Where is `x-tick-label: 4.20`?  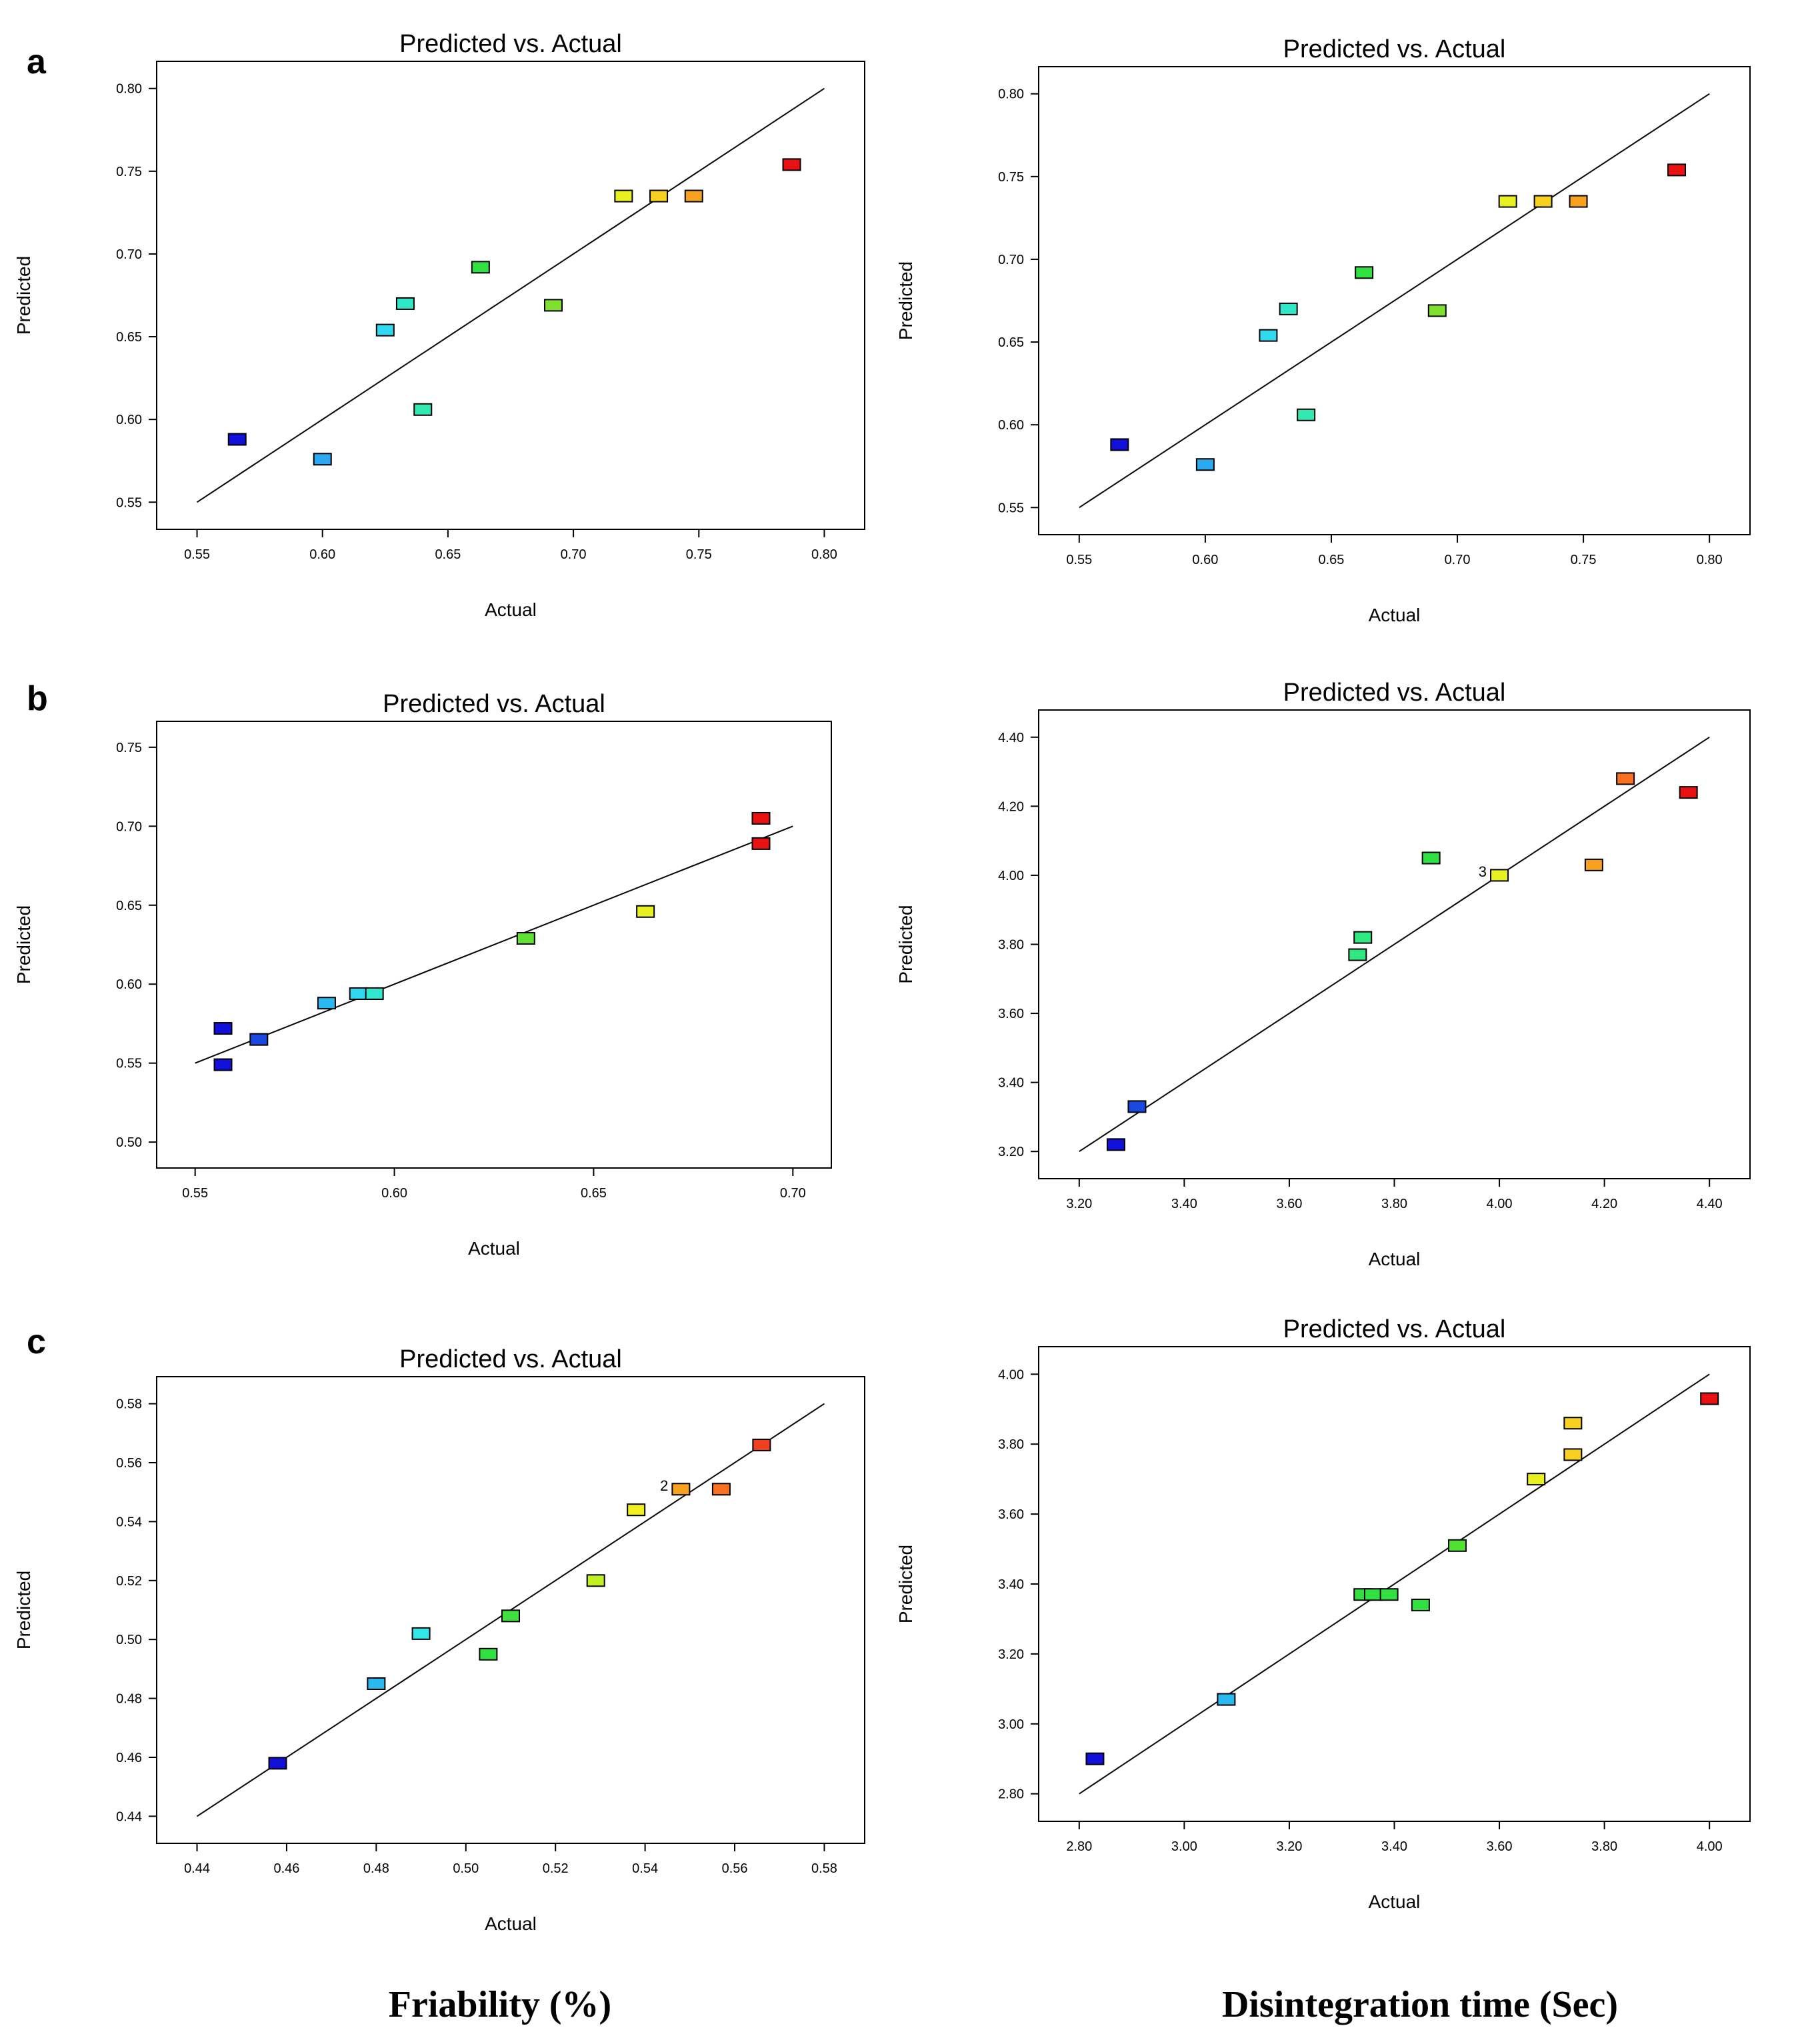 x-tick-label: 4.20 is located at coordinates (1604, 1204).